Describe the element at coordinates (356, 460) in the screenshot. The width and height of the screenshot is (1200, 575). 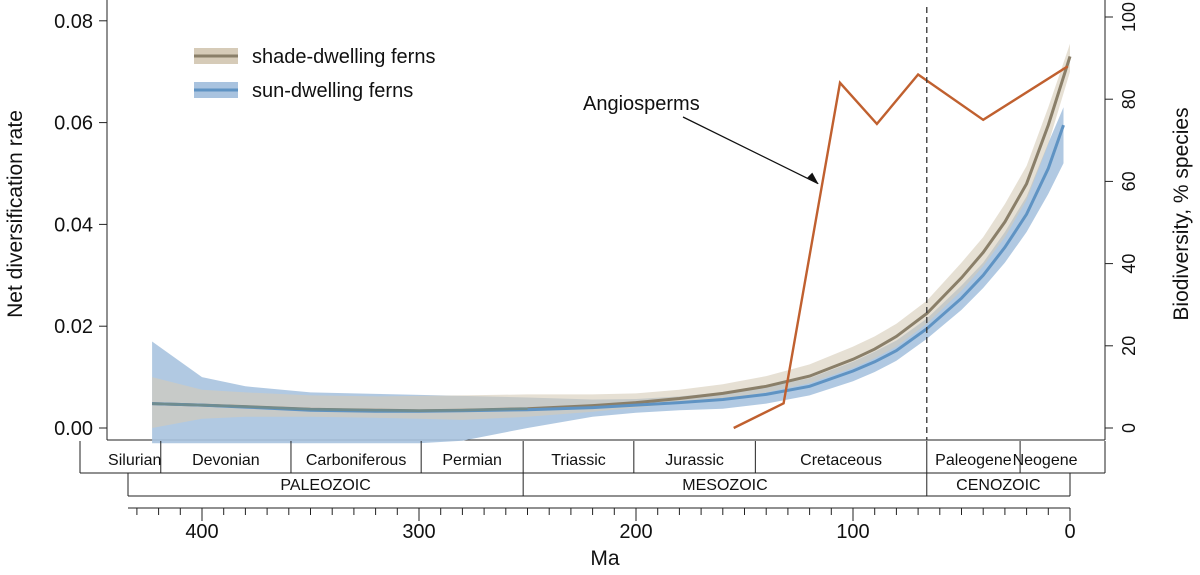
I see `period-label: Carboniferous` at that location.